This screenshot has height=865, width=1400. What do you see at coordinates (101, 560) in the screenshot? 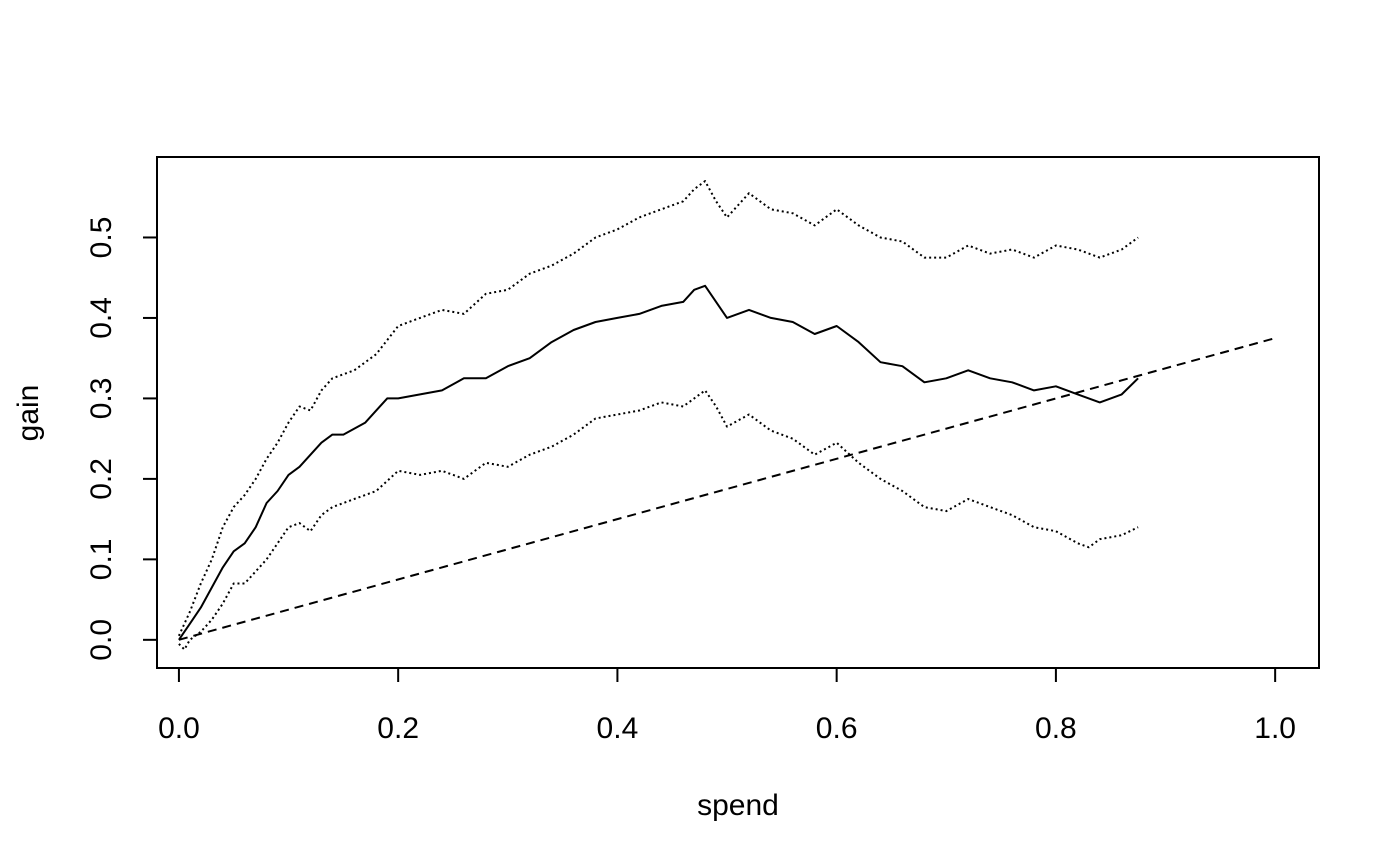
I see `y-tick-label: 0.1` at bounding box center [101, 560].